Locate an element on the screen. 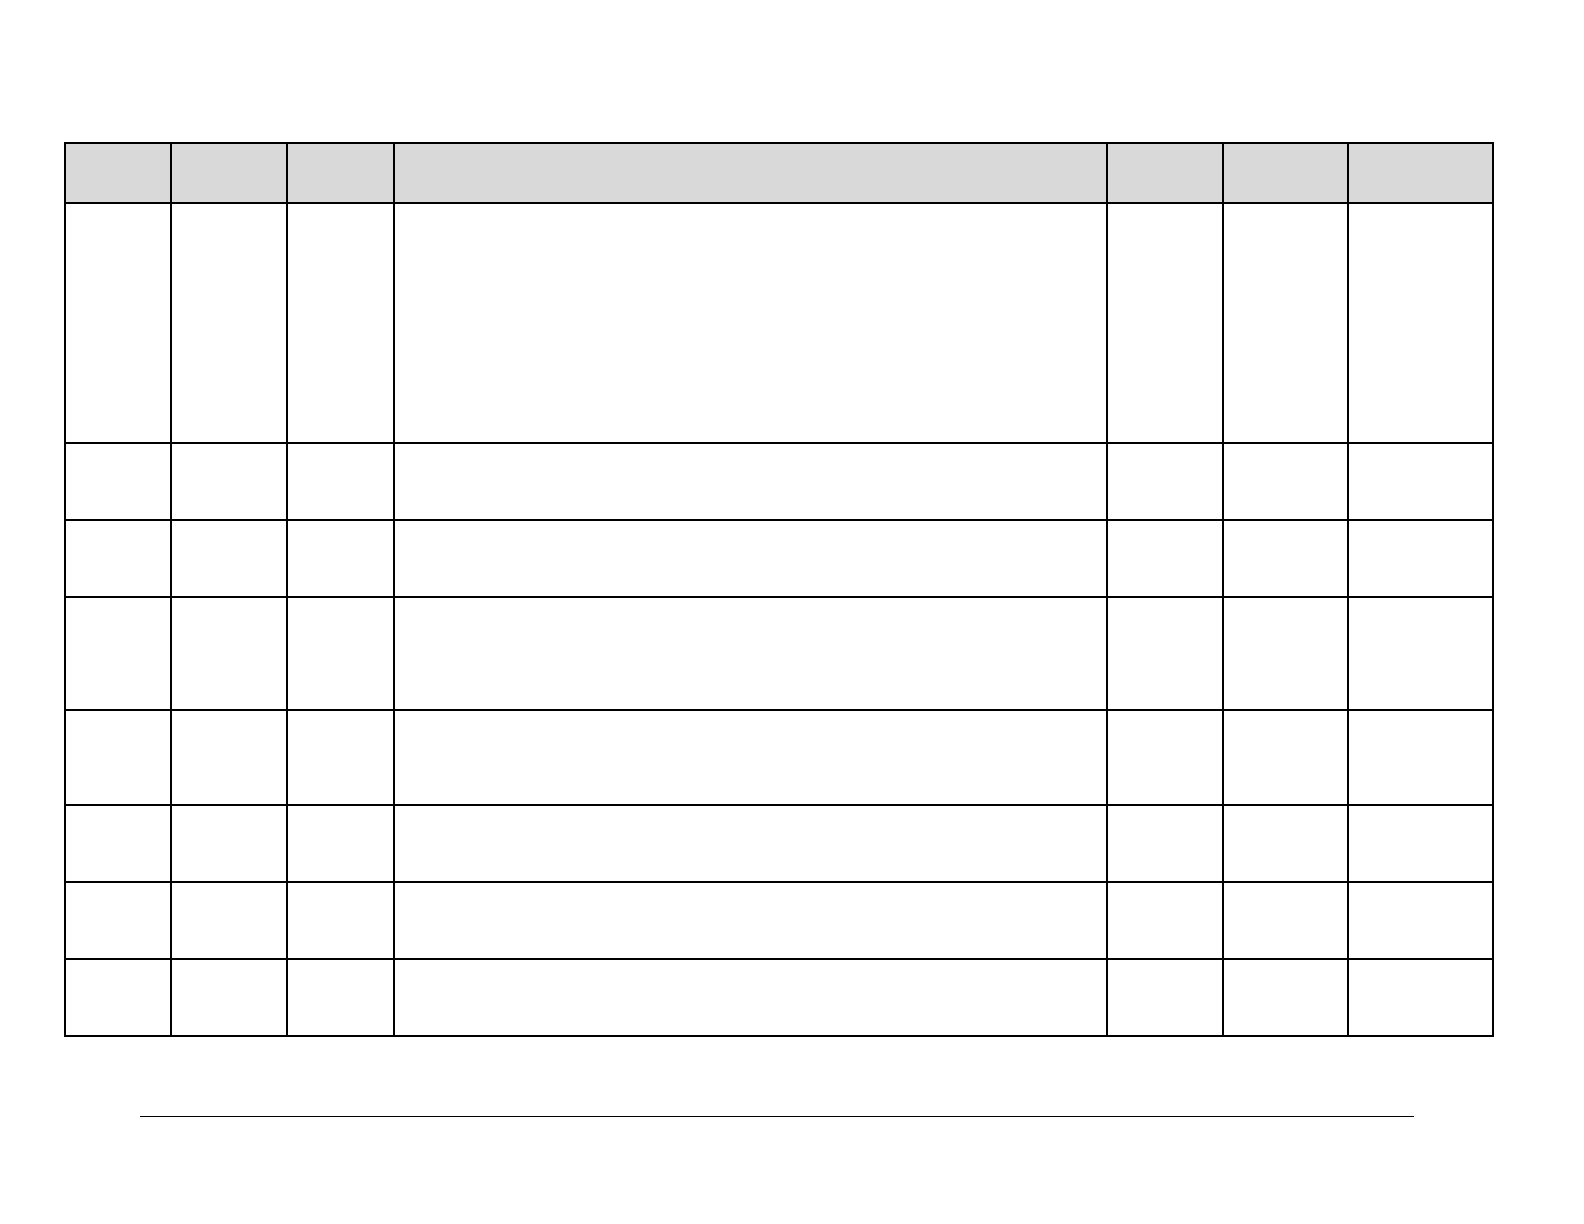 Image resolution: width=1584 pixels, height=1224 pixels. header-row is located at coordinates (779, 173).